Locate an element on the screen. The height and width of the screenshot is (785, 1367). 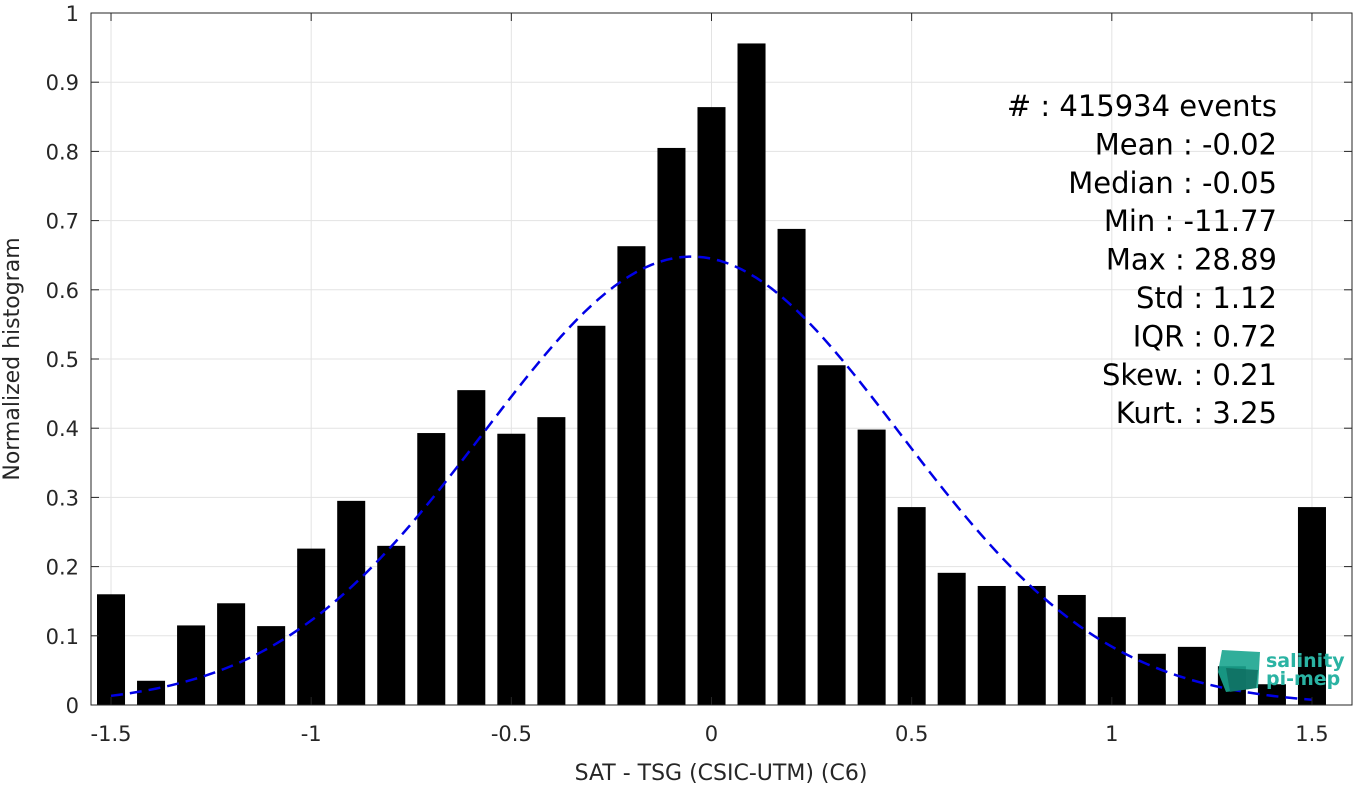
y-tick-label: 0.8 is located at coordinates (62, 152).